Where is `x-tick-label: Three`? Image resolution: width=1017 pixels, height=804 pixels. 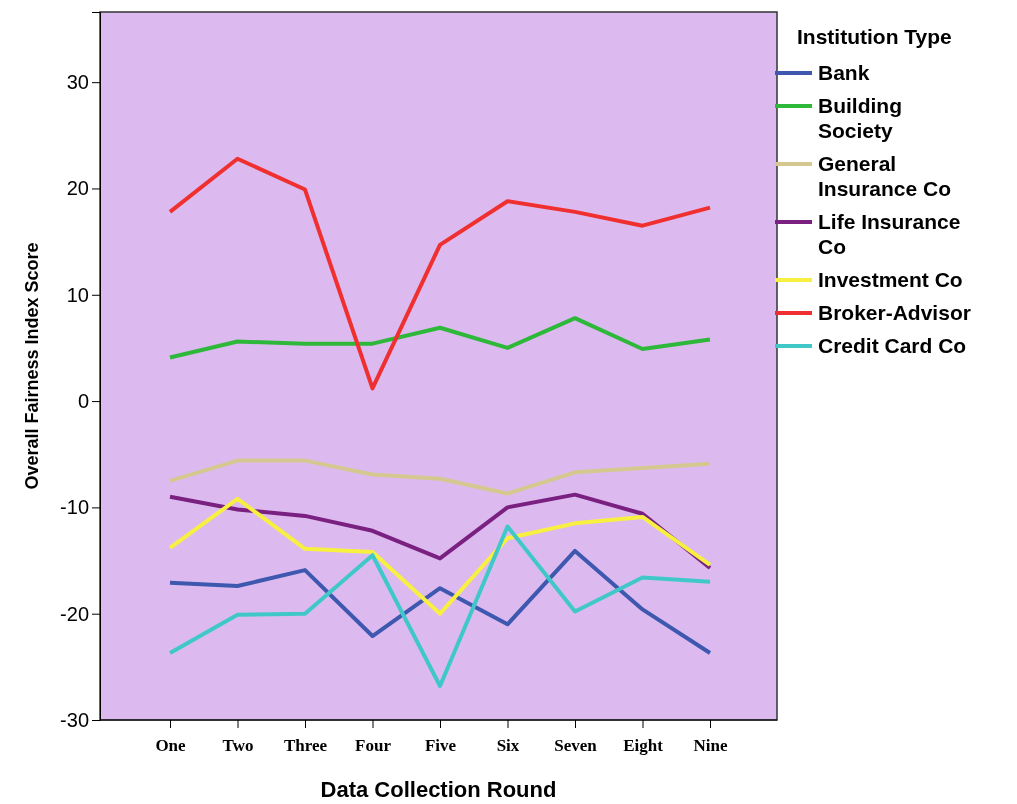
x-tick-label: Three is located at coordinates (305, 746).